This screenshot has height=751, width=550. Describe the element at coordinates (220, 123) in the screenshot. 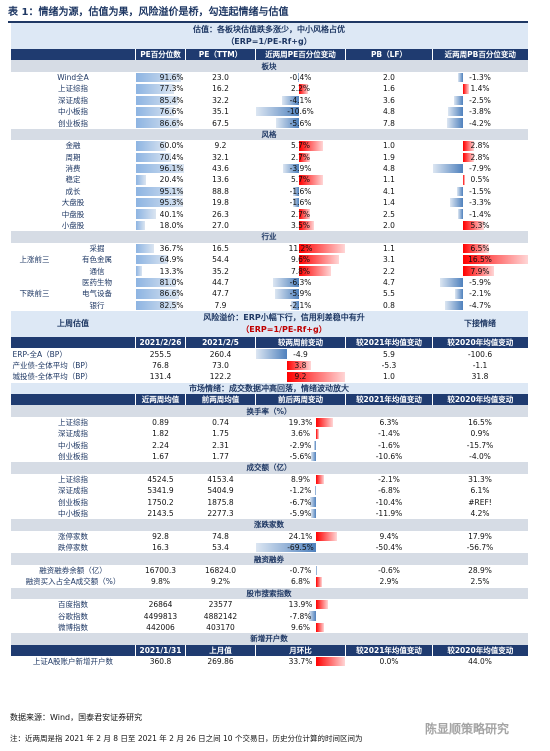

I see `value: 67.5` at that location.